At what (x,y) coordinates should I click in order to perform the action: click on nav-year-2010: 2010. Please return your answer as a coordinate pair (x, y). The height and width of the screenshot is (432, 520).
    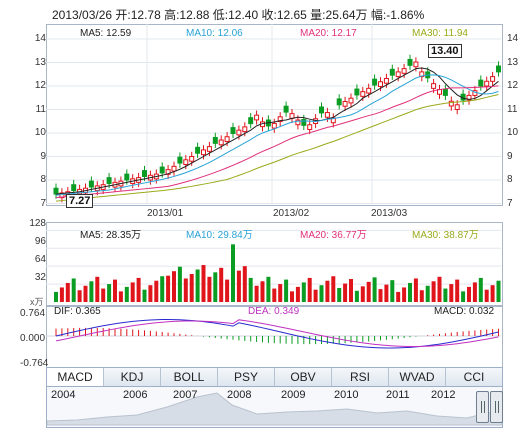
    Looking at the image, I should click on (346, 395).